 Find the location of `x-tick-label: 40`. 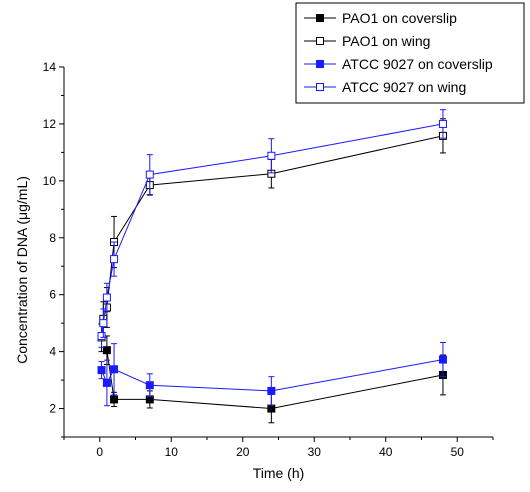

x-tick-label: 40 is located at coordinates (386, 452).